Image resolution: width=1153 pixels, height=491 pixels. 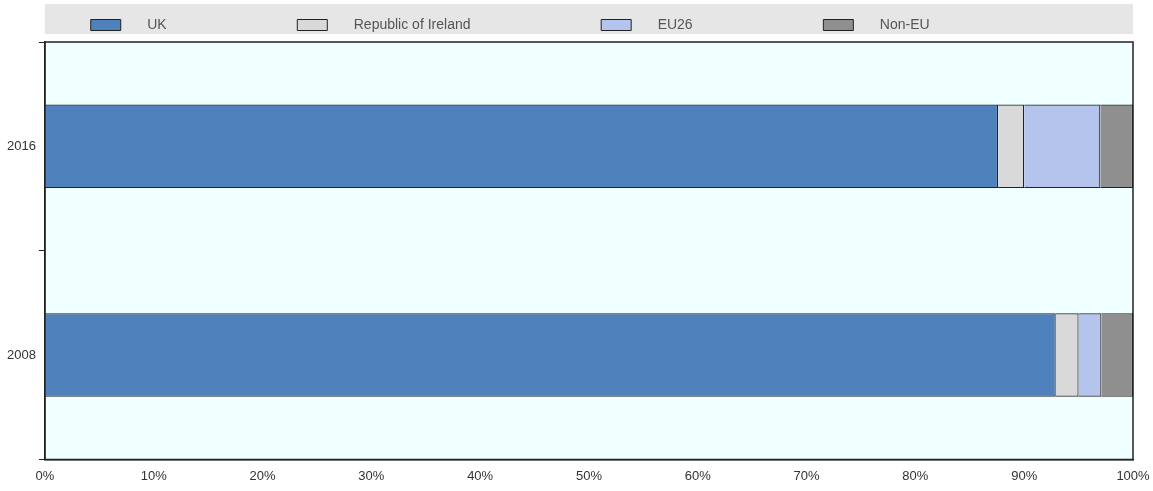 I want to click on x-tick-label: 90%, so click(x=1024, y=475).